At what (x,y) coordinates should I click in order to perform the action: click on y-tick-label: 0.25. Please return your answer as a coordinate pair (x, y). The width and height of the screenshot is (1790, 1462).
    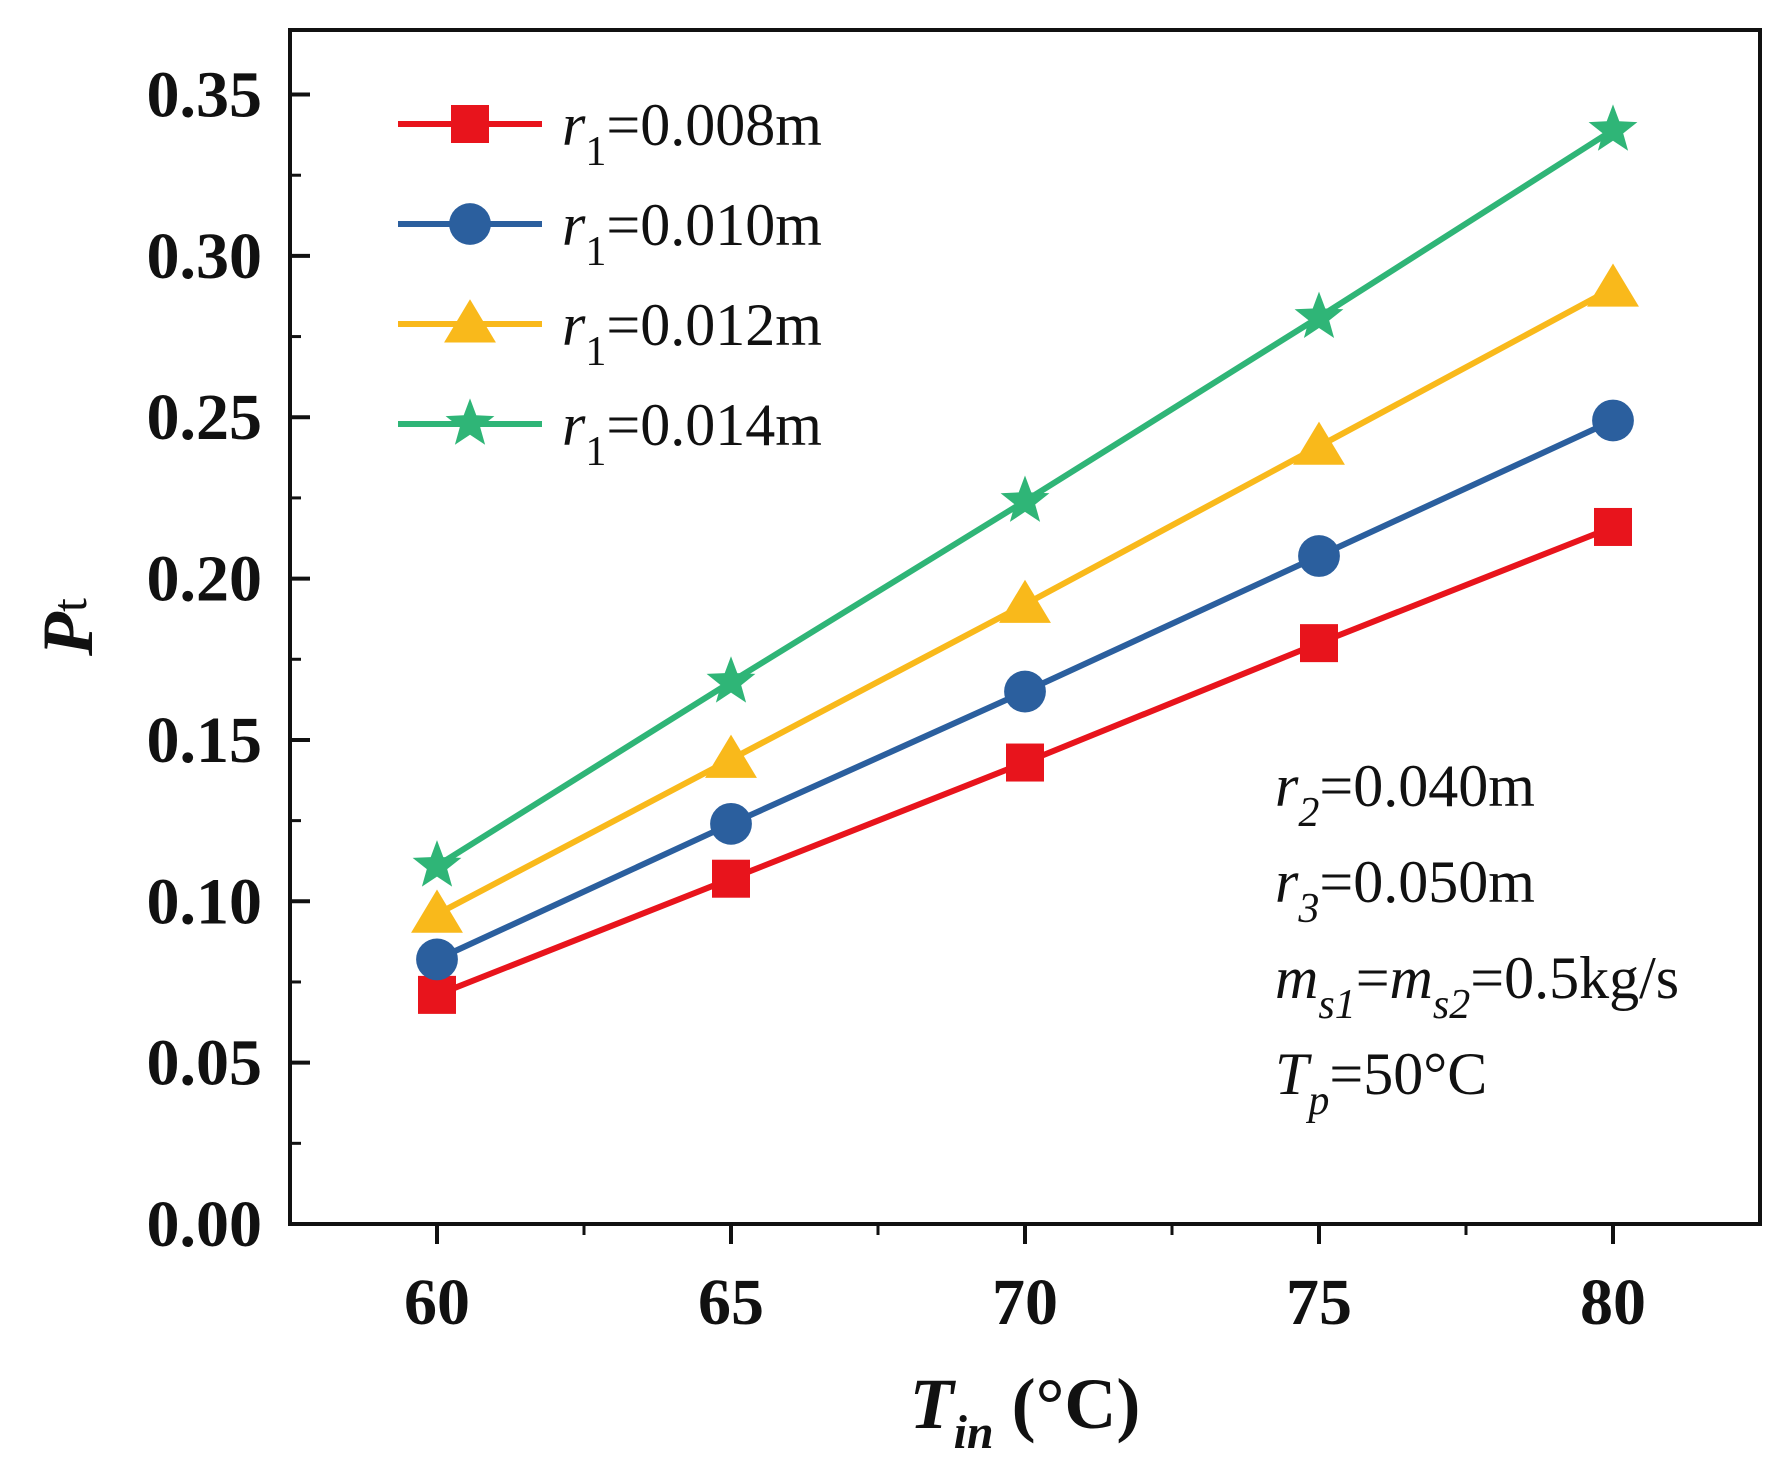
    Looking at the image, I should click on (205, 417).